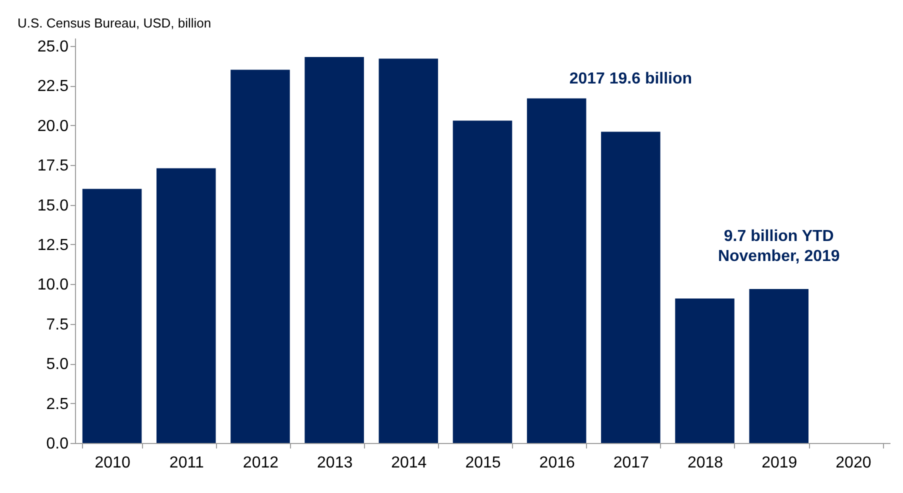 The width and height of the screenshot is (903, 493). Describe the element at coordinates (57, 365) in the screenshot. I see `y-tick-label: 5.0` at that location.